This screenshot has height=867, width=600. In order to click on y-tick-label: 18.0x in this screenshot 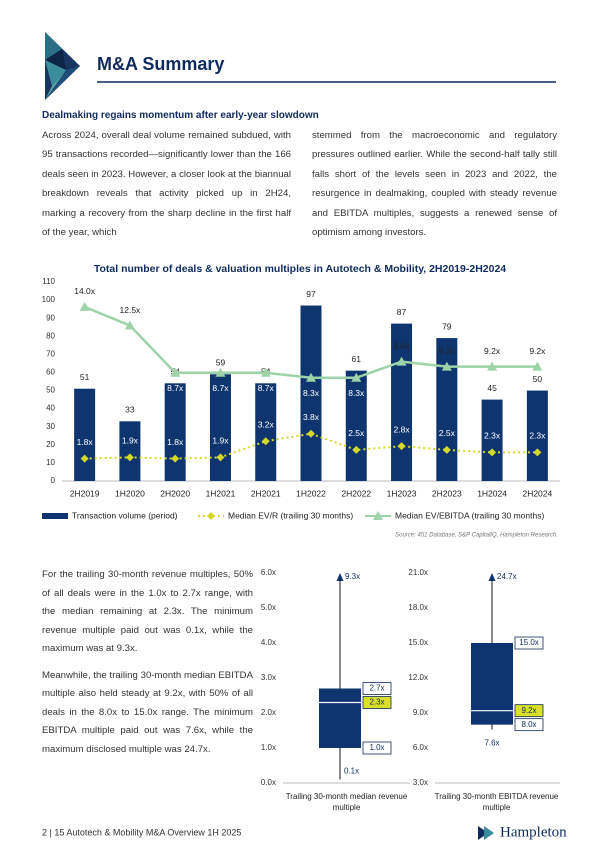, I will do `click(418, 607)`.